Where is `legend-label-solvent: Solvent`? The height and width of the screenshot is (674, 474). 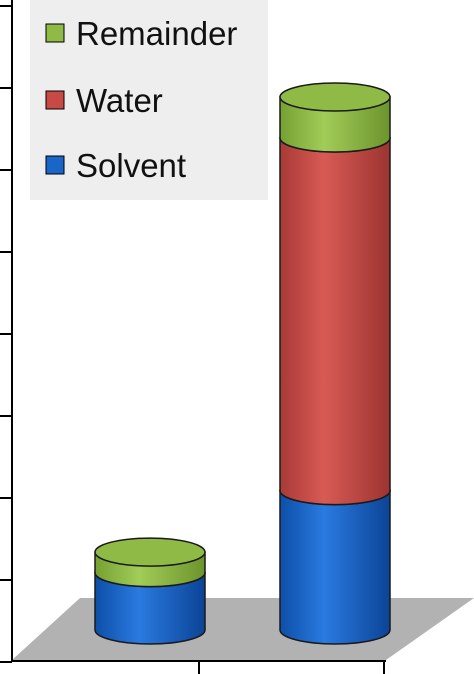
legend-label-solvent: Solvent is located at coordinates (131, 165).